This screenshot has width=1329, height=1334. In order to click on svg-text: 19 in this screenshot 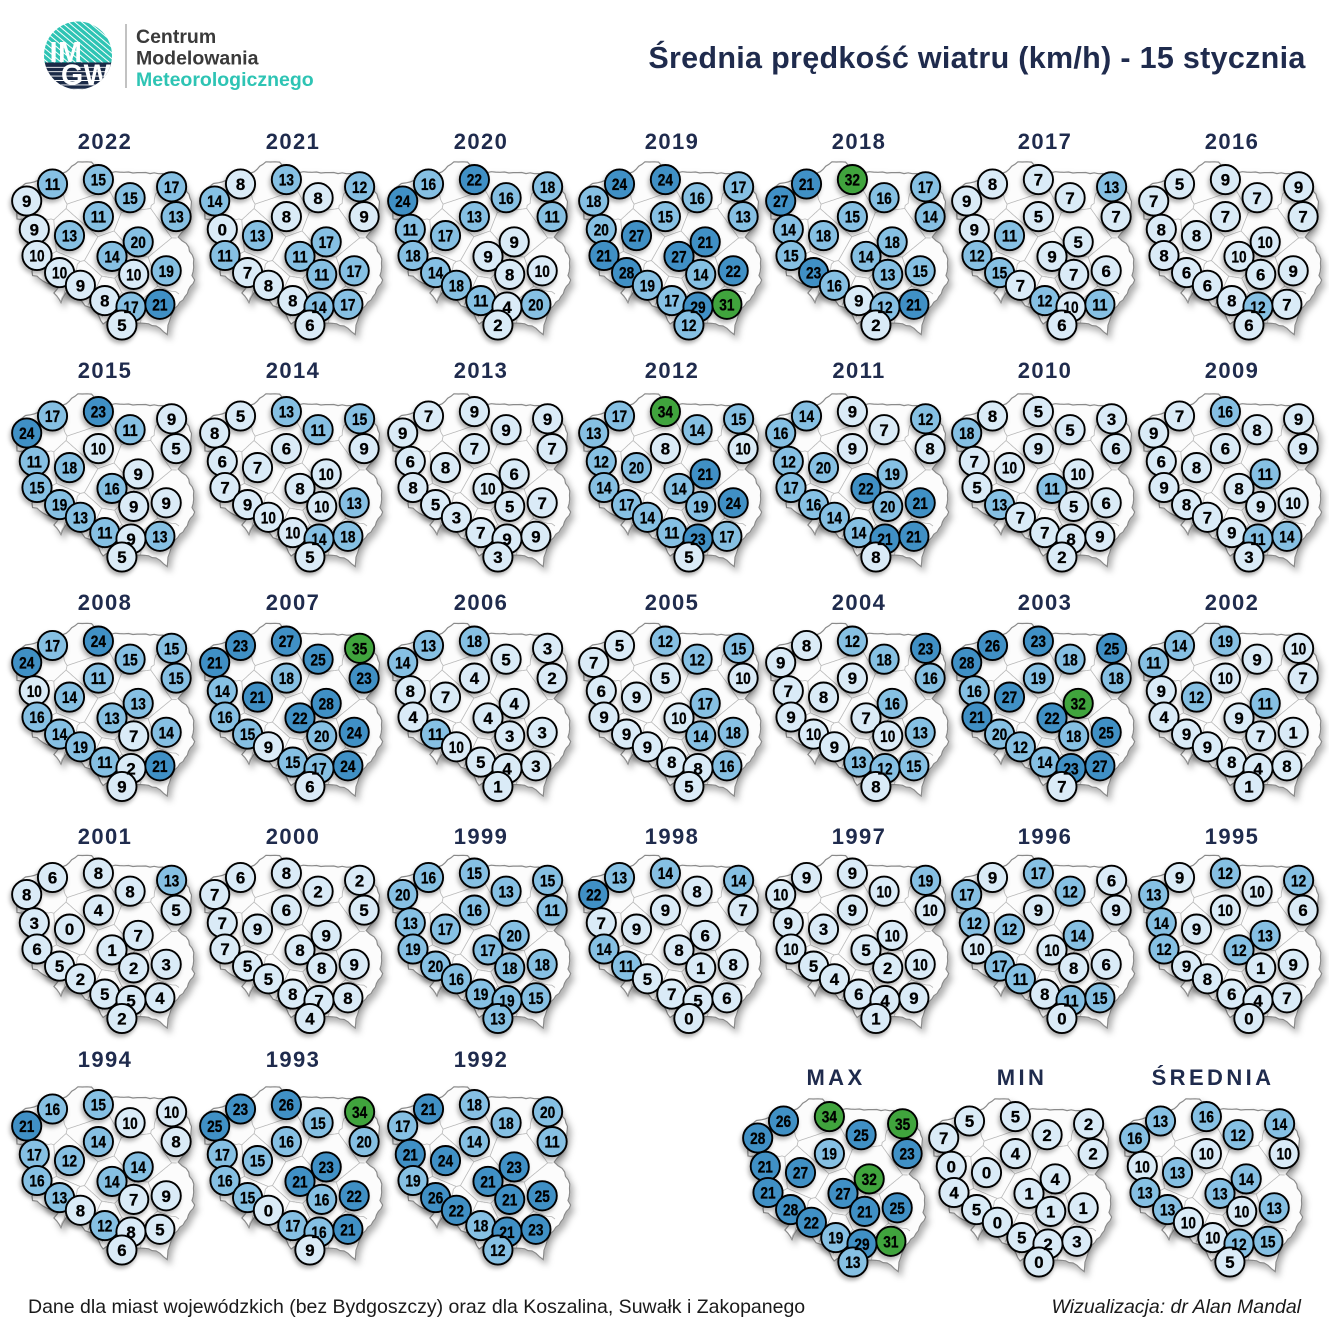, I will do `click(80, 747)`.